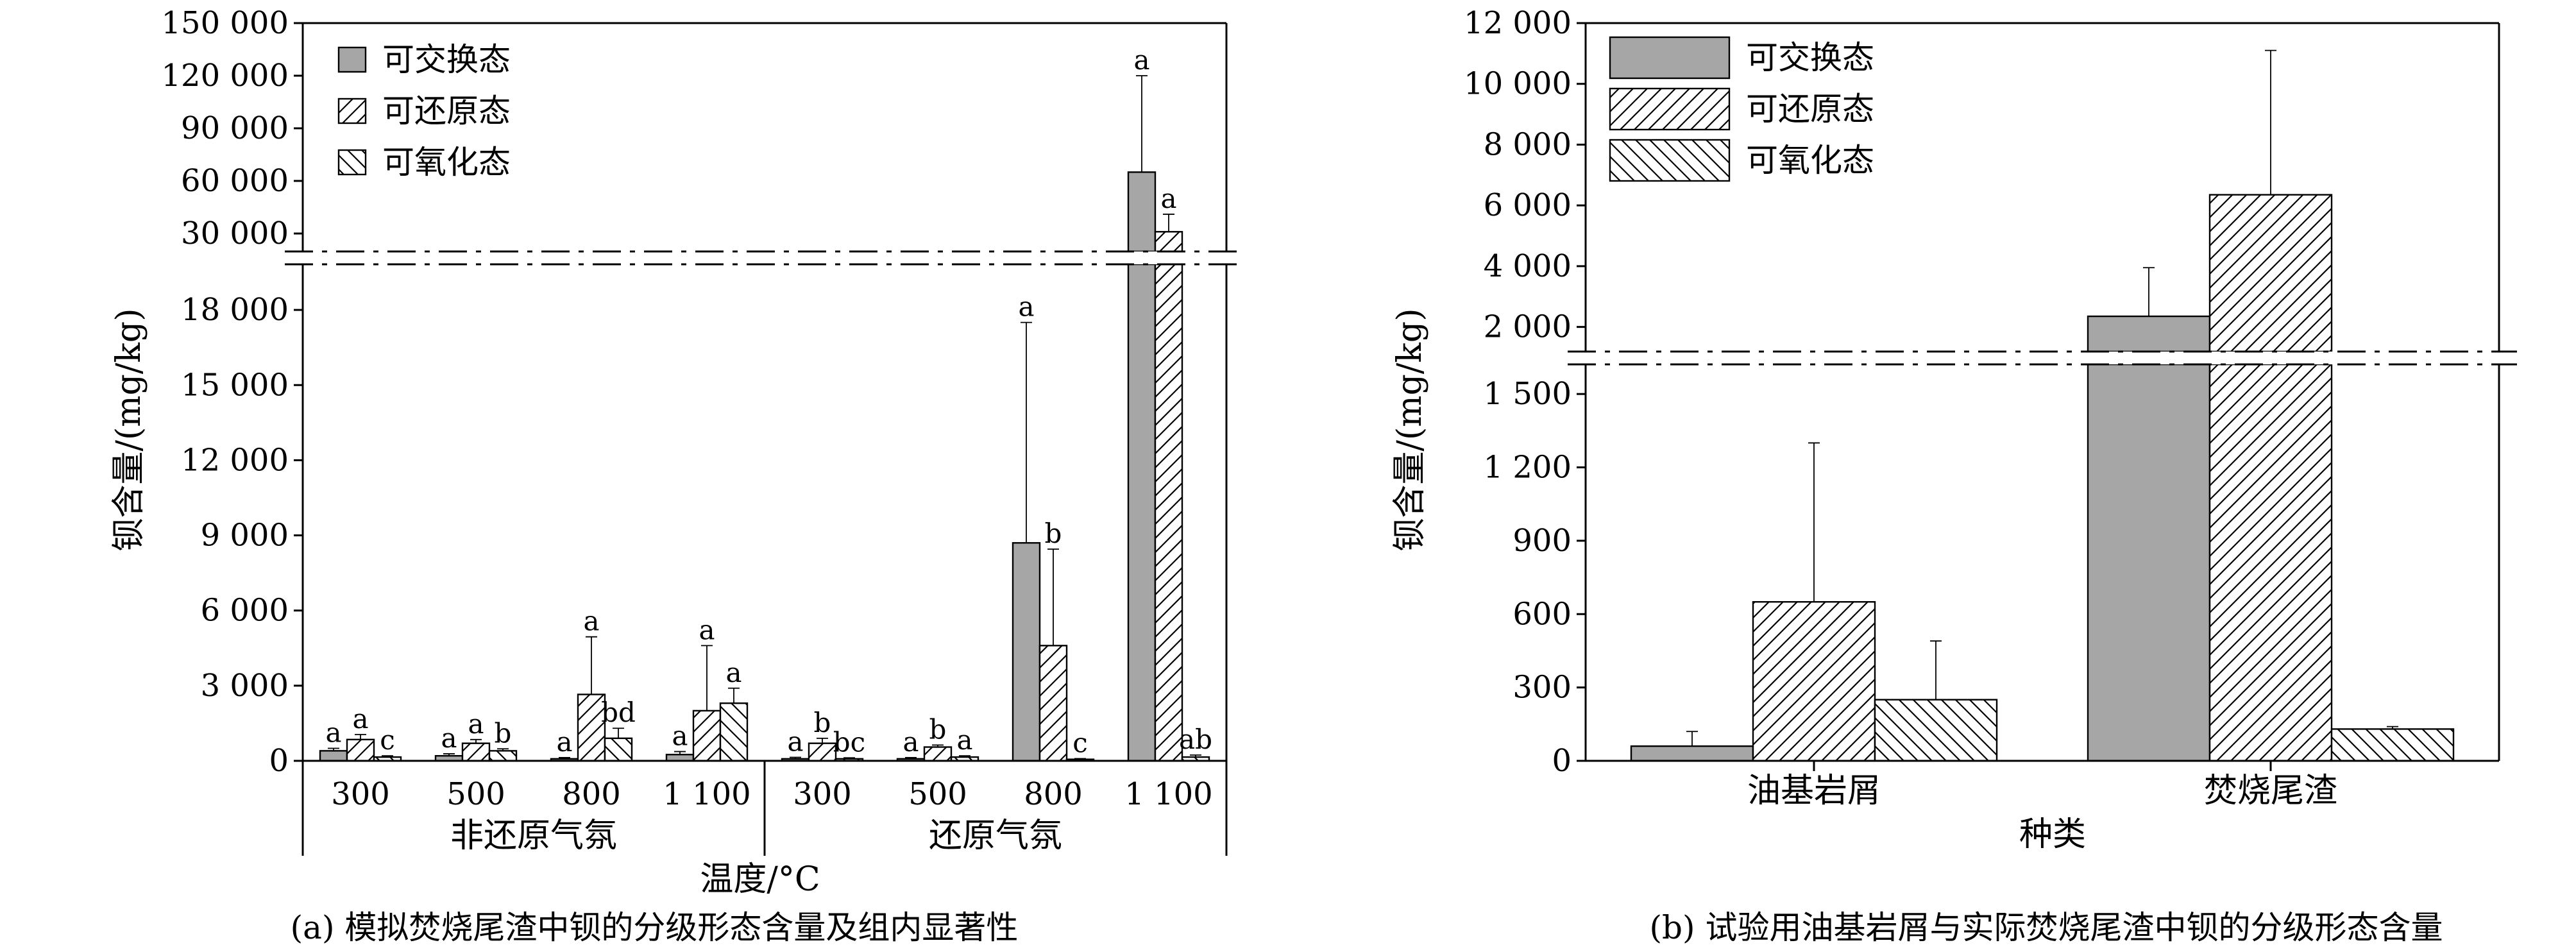  I want to click on group-label-0: 非还原气氛, so click(533, 836).